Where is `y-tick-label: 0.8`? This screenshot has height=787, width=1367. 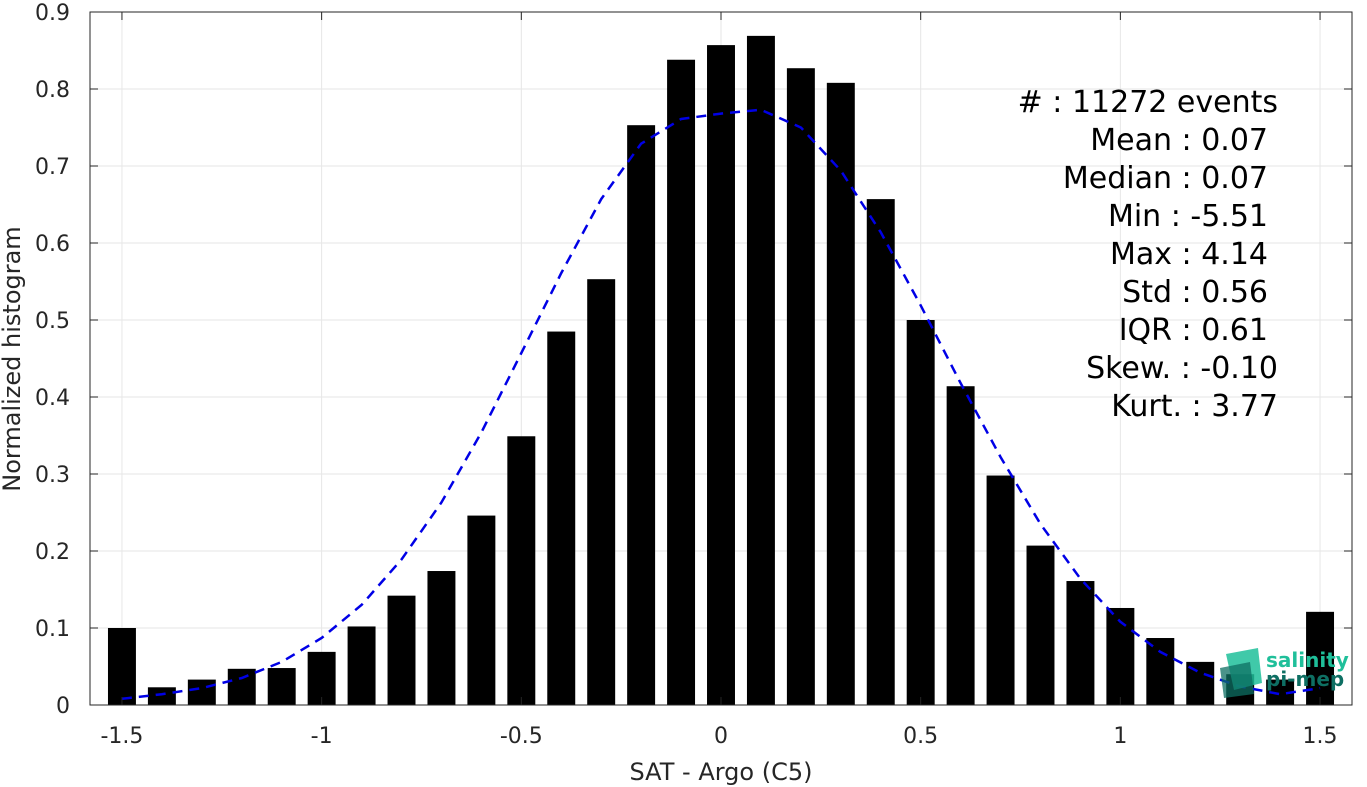
y-tick-label: 0.8 is located at coordinates (52, 90).